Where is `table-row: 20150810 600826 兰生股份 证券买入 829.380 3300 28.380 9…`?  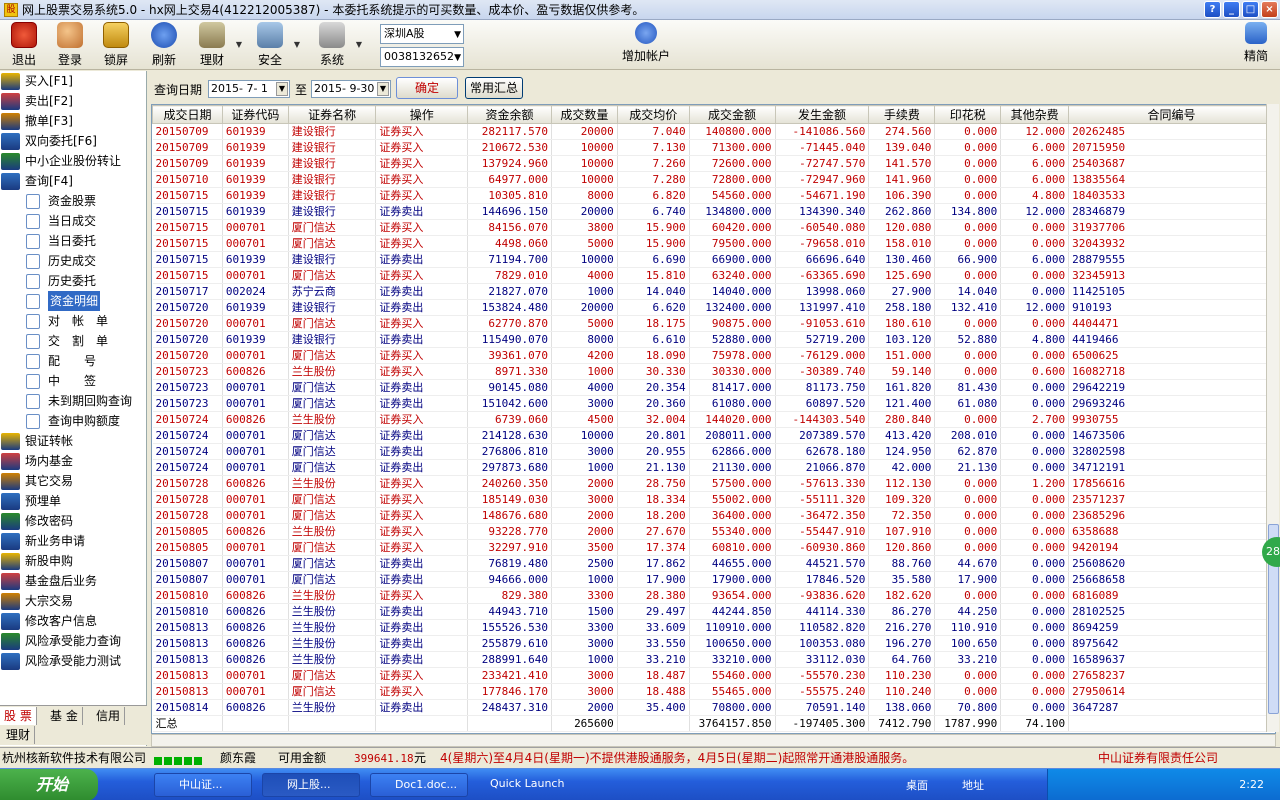 table-row: 20150810 600826 兰生股份 证券买入 829.380 3300 28.380 9… is located at coordinates (713, 595).